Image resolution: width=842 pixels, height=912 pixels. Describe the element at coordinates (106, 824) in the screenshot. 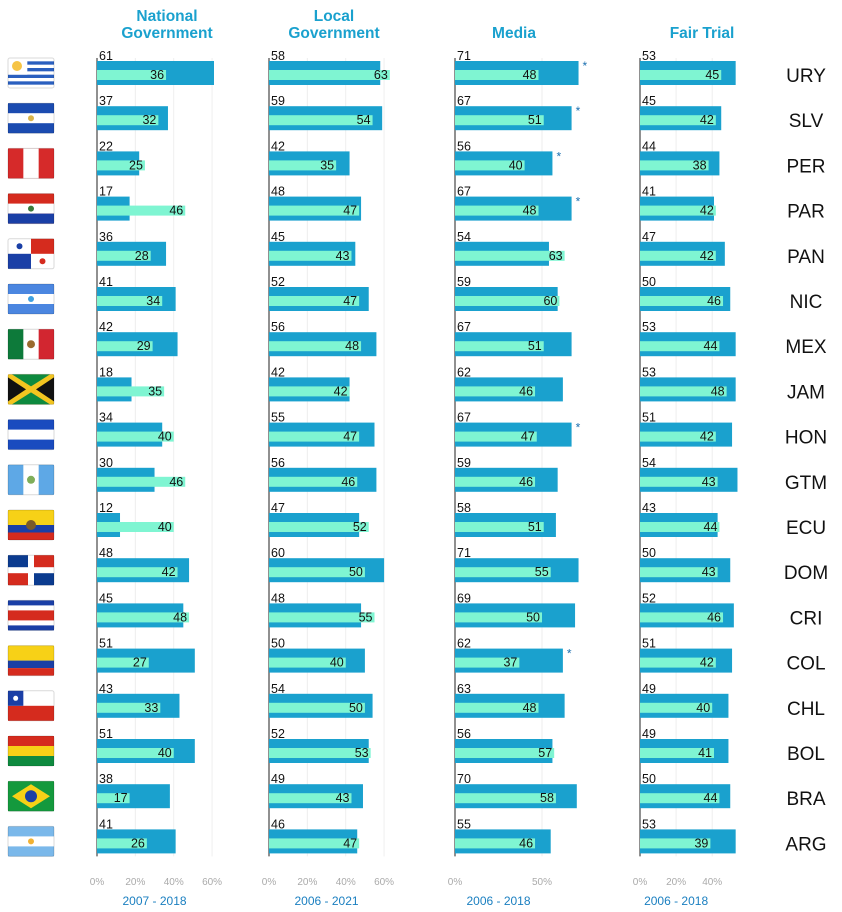

I see `label-first-period: 41` at that location.